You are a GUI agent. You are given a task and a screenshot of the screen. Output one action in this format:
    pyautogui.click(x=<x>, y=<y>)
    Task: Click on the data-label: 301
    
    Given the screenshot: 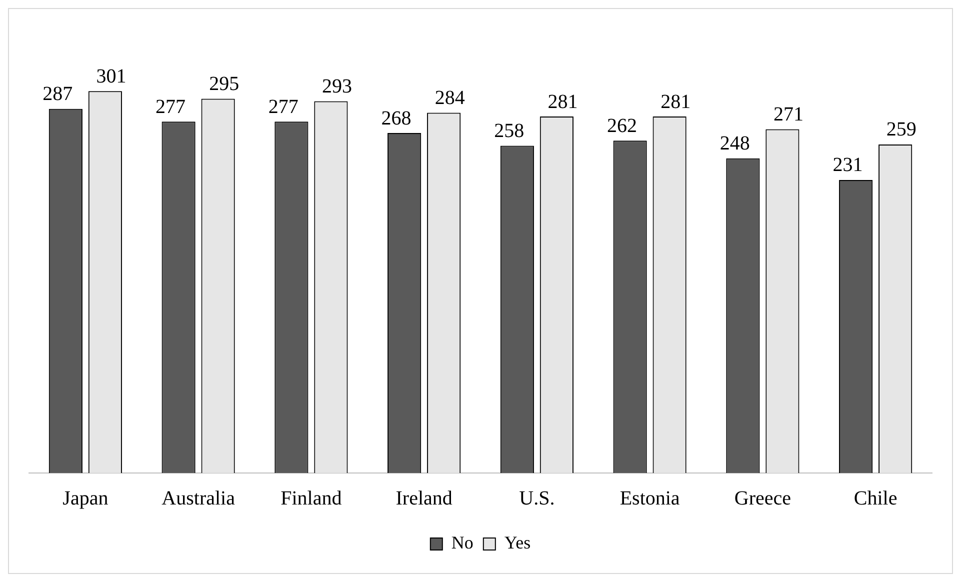 What is the action you would take?
    pyautogui.click(x=111, y=76)
    